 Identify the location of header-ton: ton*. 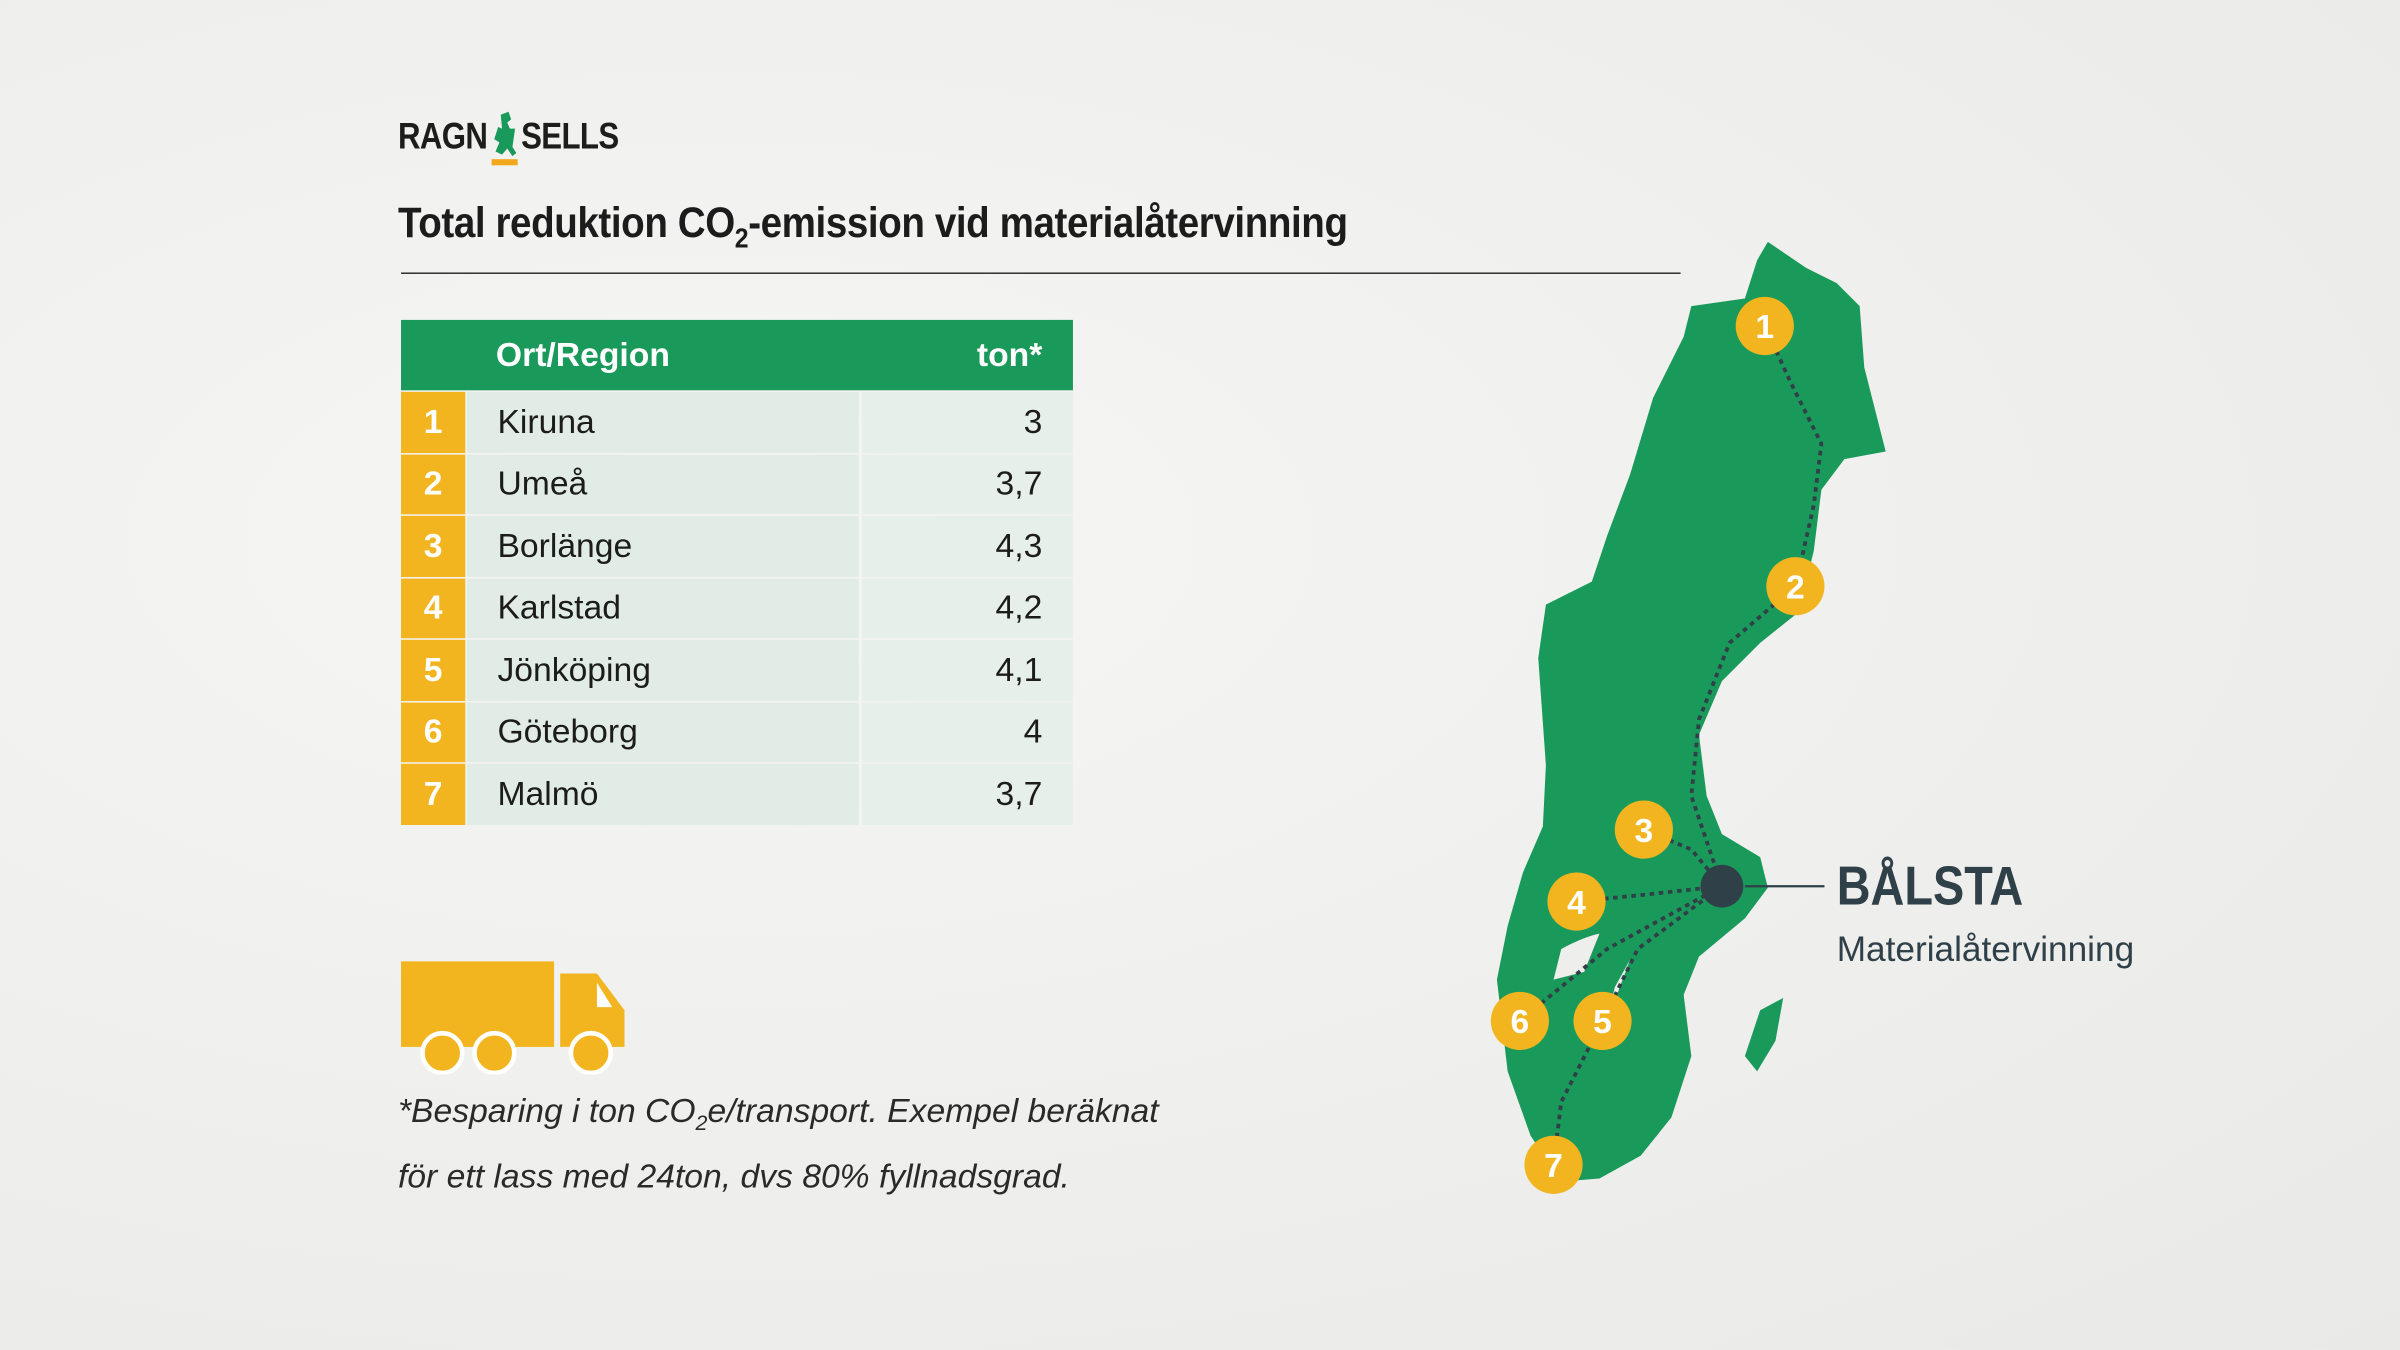
(1009, 354).